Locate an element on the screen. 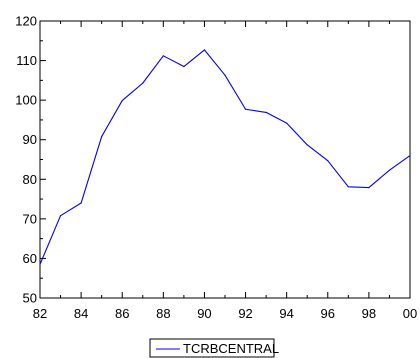  legend-box is located at coordinates (212, 348).